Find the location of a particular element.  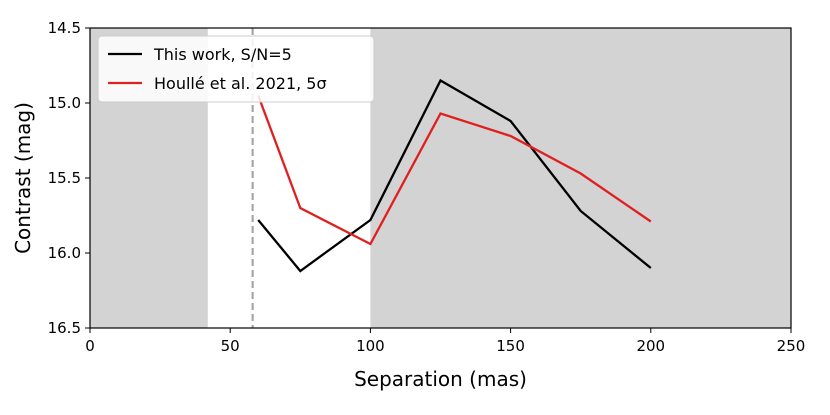

x-axis-ticks: 0 50 100 150 200 250 is located at coordinates (445, 341).